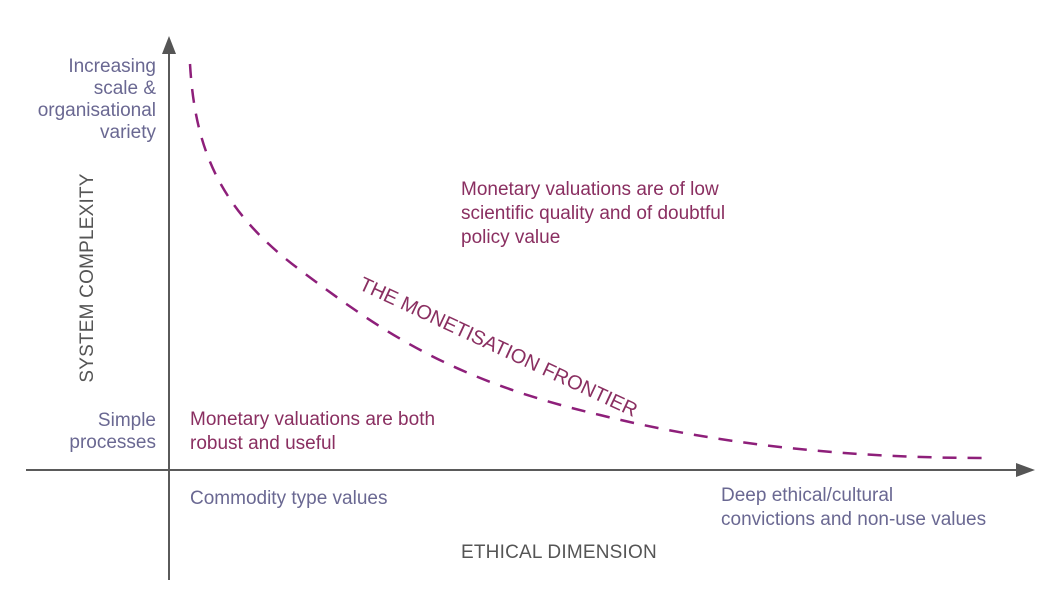 The image size is (1062, 603). Describe the element at coordinates (289, 498) in the screenshot. I see `x-axis-low-label: Commodity type values` at that location.